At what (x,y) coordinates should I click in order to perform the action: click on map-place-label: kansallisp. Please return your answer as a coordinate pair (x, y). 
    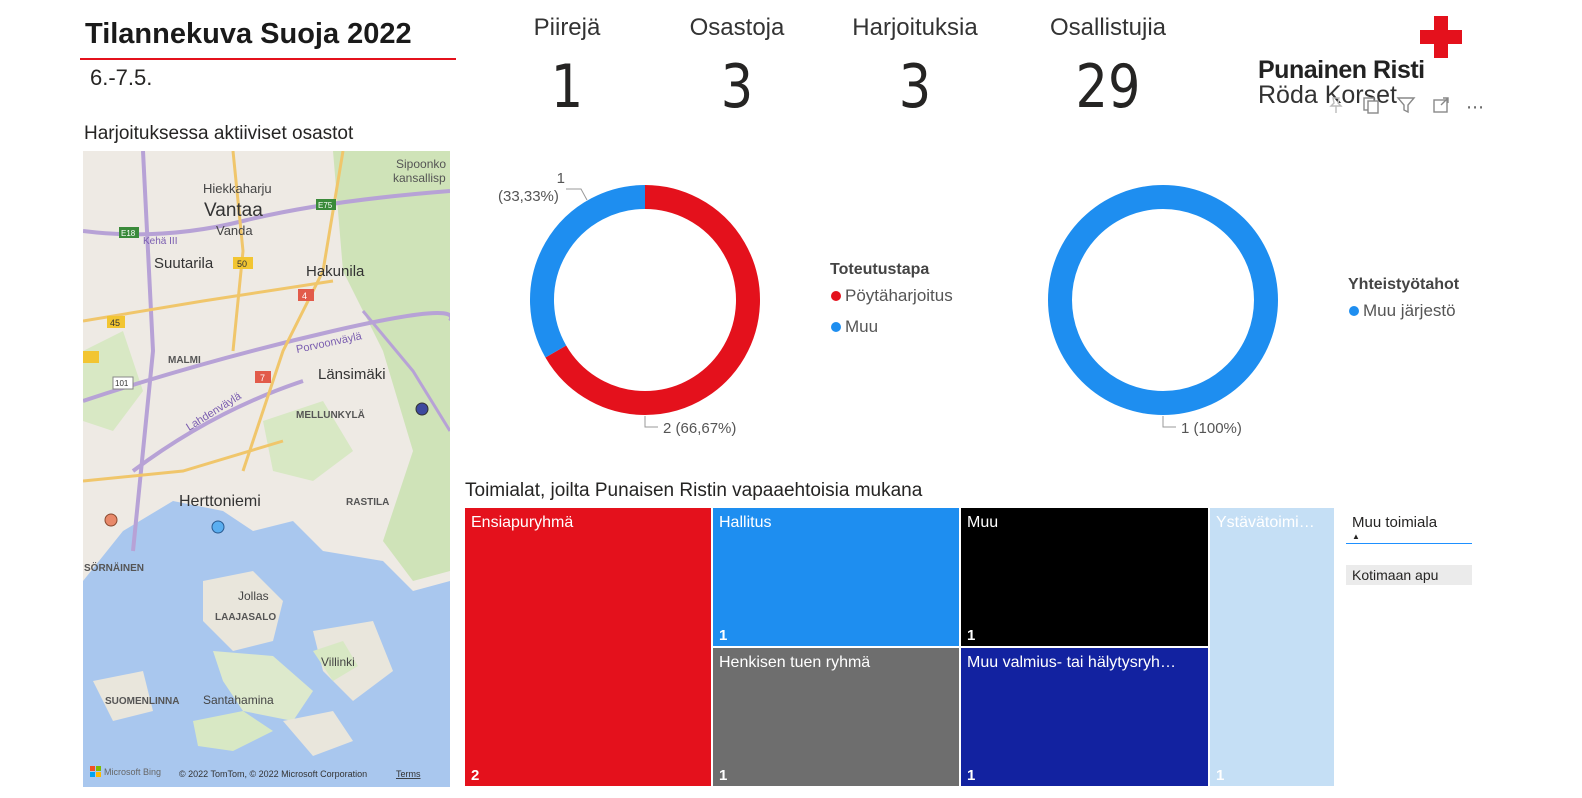
    Looking at the image, I should click on (419, 178).